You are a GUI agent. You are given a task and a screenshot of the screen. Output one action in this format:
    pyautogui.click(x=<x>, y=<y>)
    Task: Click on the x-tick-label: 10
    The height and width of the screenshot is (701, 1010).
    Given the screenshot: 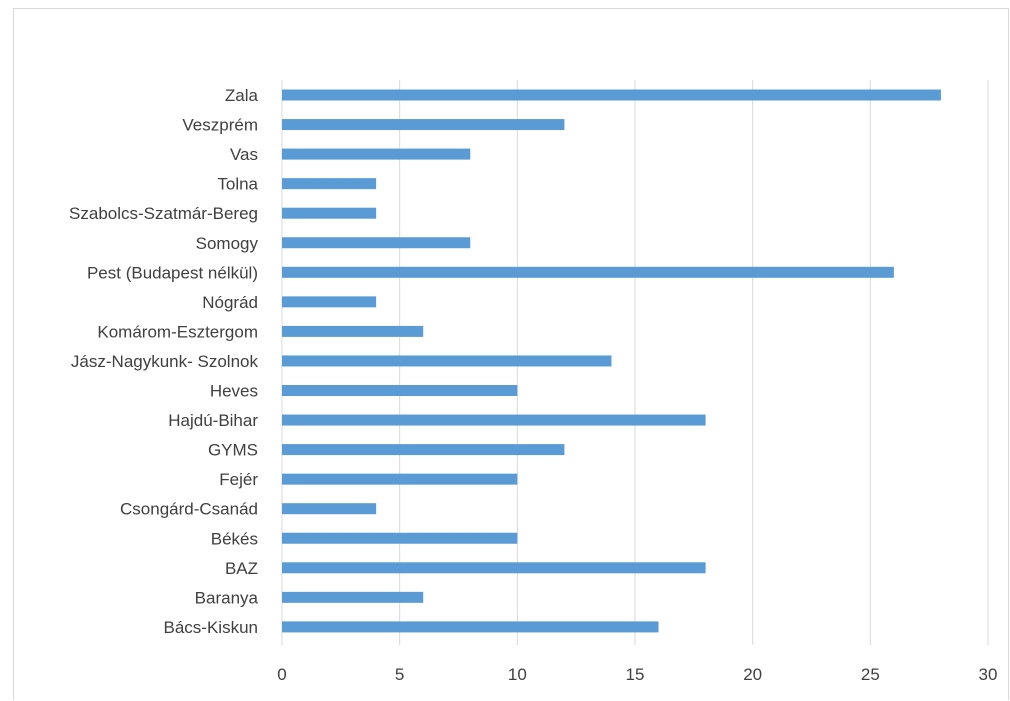 What is the action you would take?
    pyautogui.click(x=517, y=674)
    